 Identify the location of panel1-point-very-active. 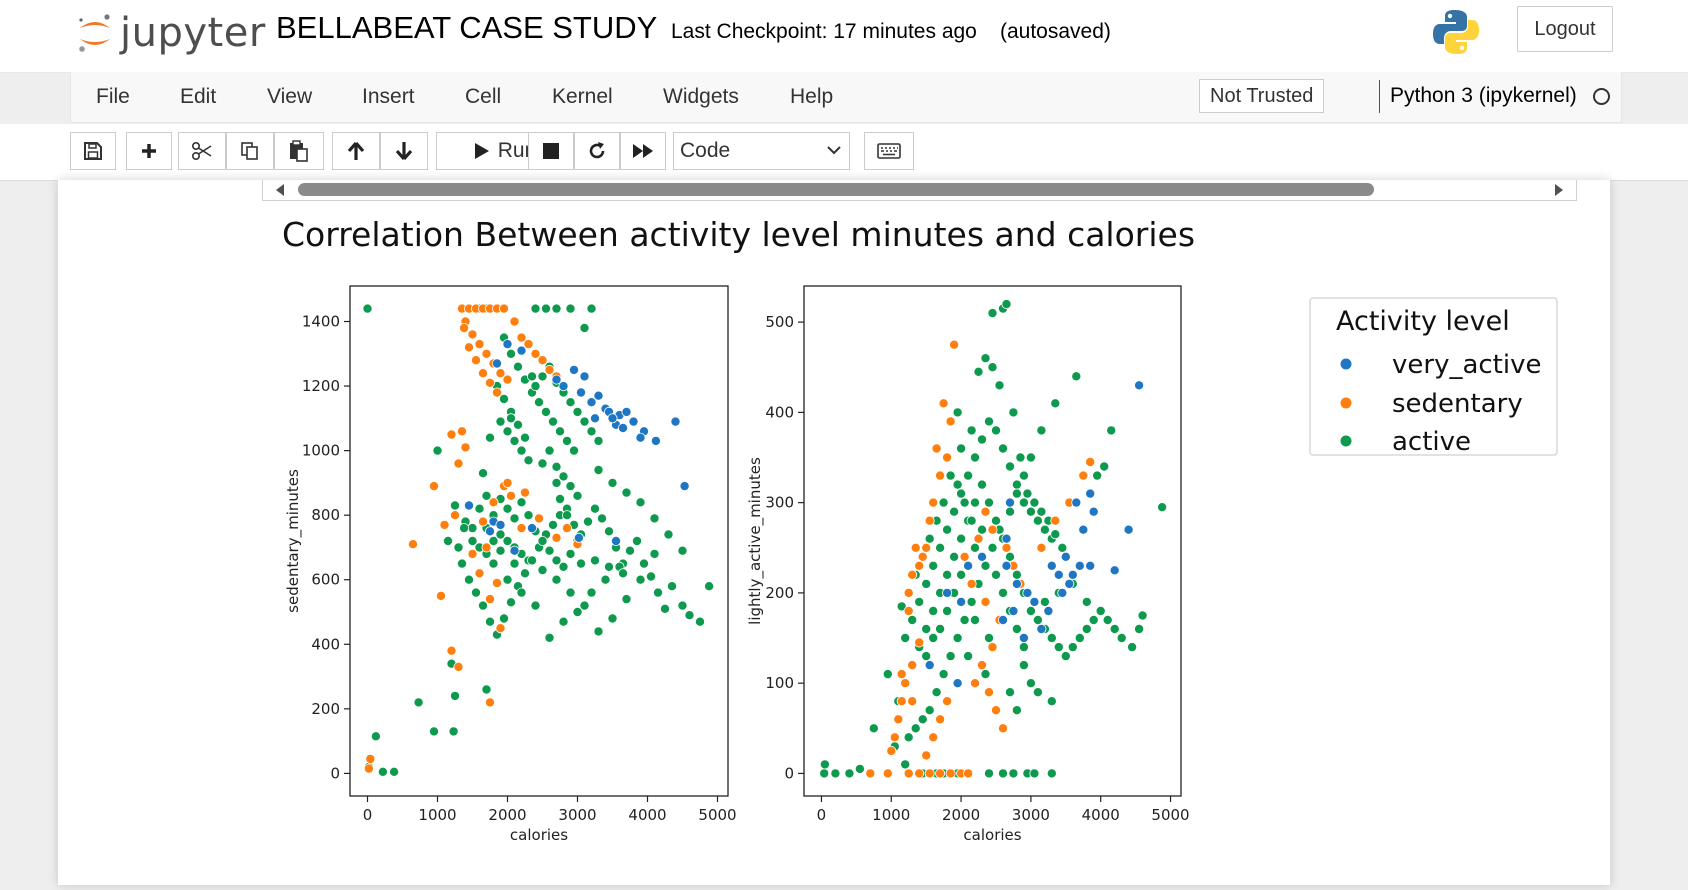
(684, 486).